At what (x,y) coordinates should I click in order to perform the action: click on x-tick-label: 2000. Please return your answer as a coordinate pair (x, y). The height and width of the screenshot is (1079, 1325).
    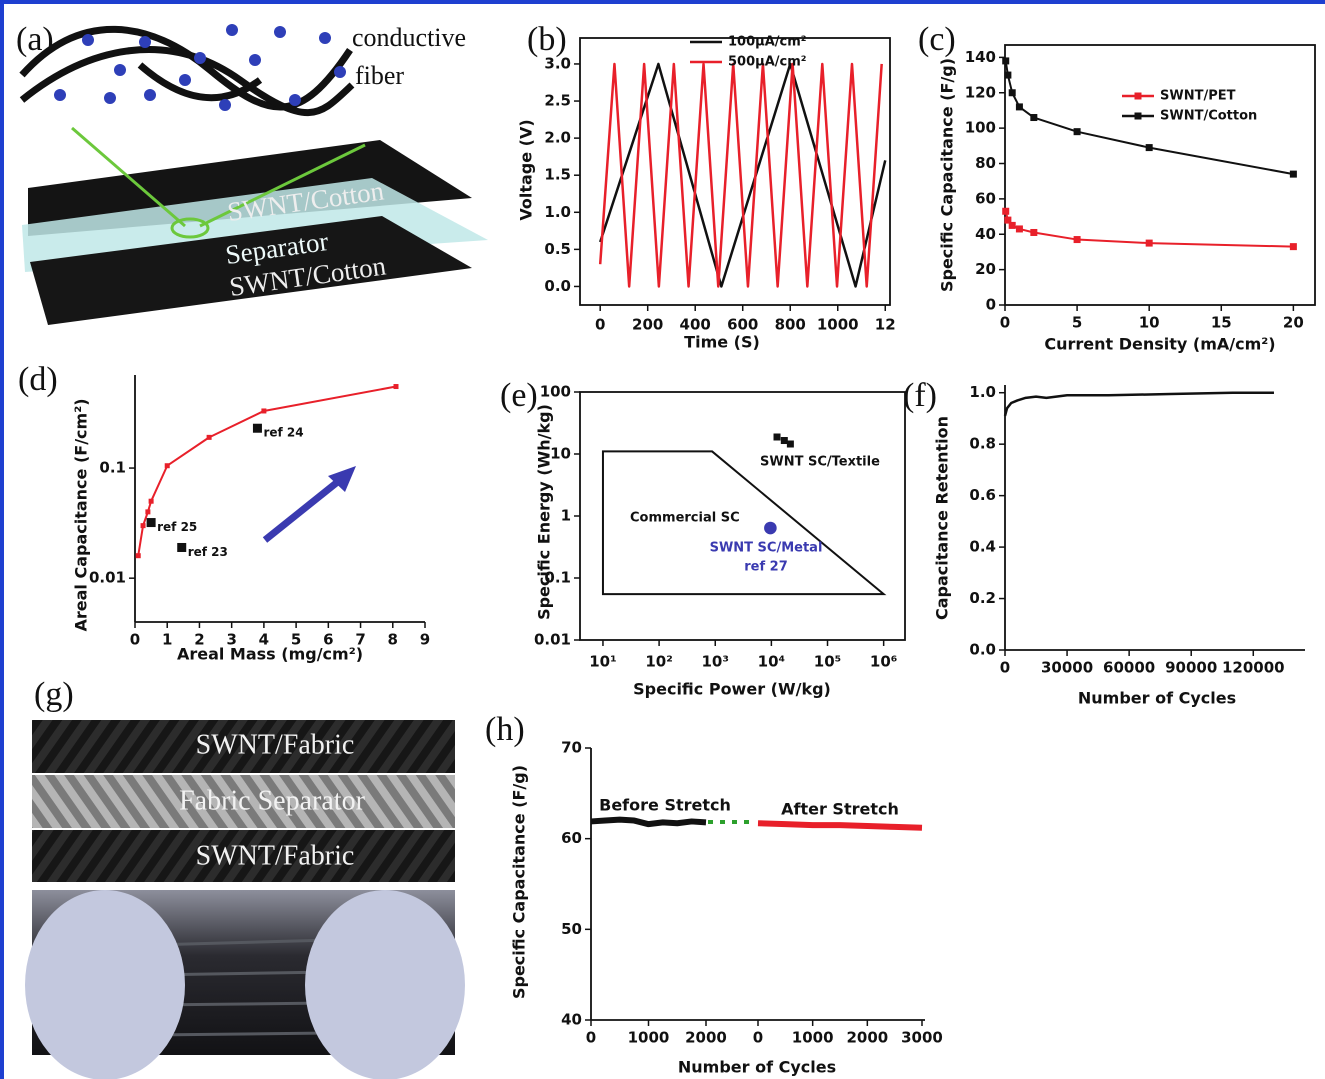
    Looking at the image, I should click on (867, 1038).